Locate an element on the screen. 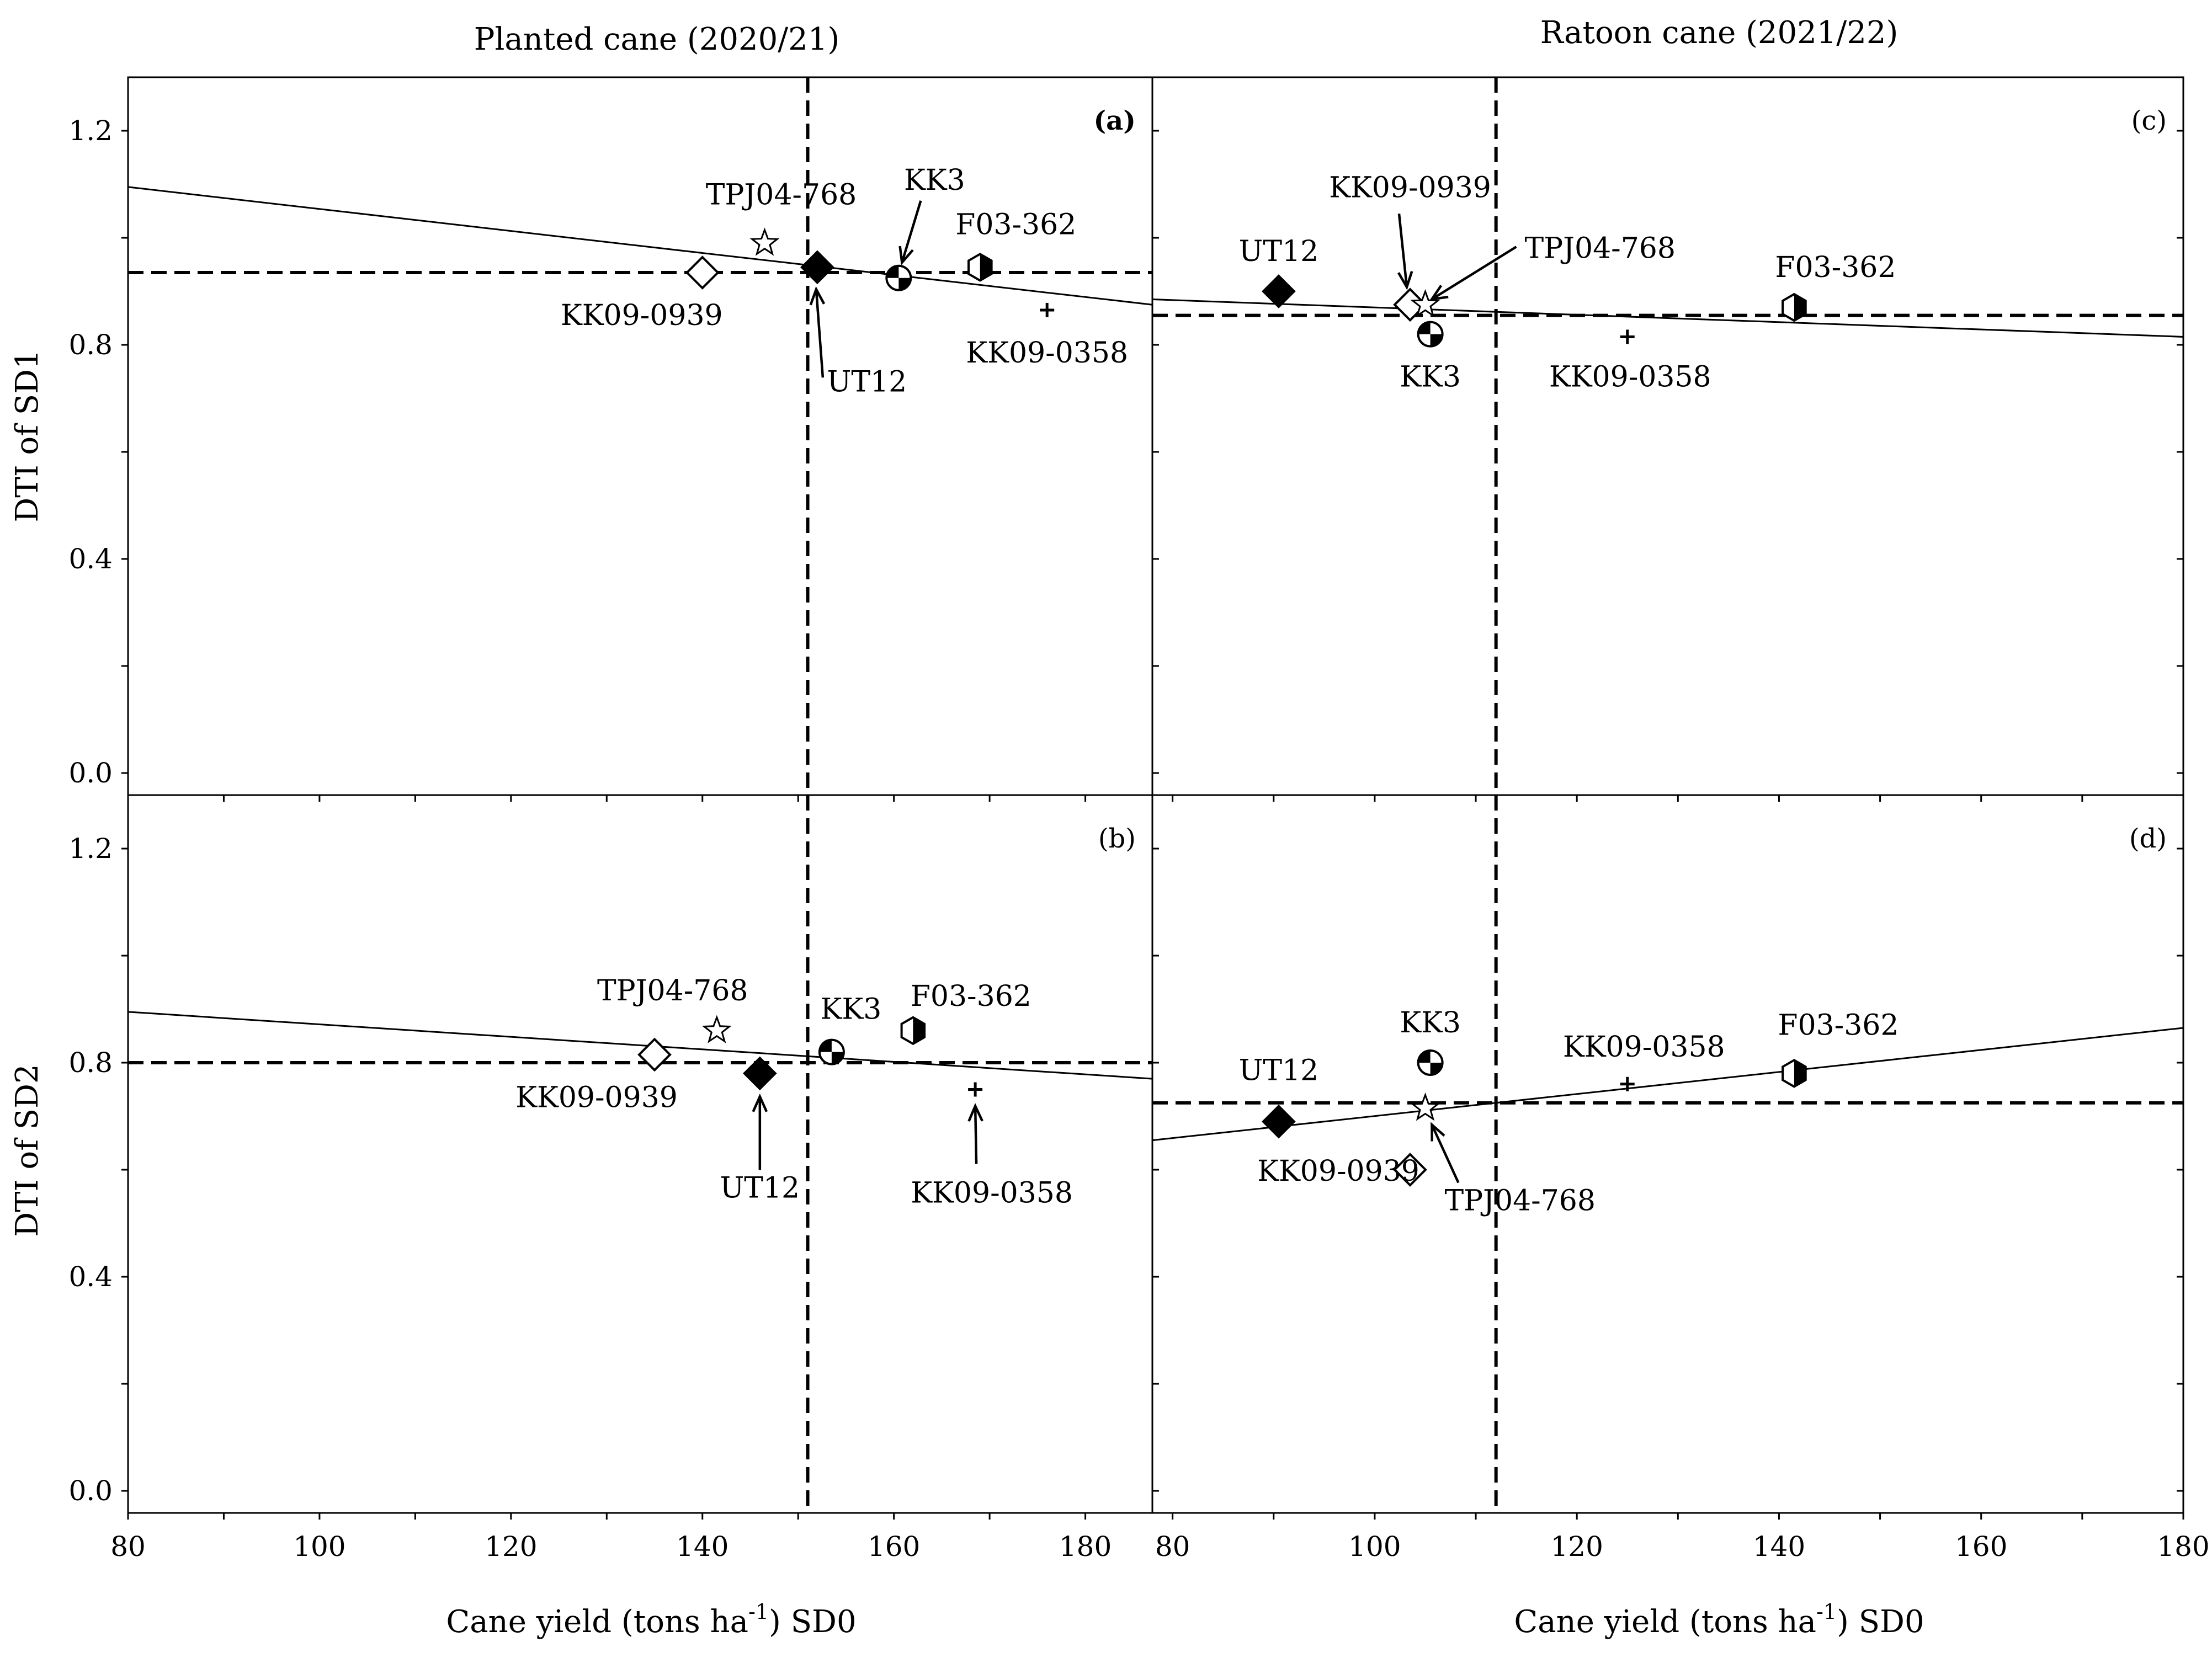  arrow-kk09-0358-shaft is located at coordinates (976, 1135).